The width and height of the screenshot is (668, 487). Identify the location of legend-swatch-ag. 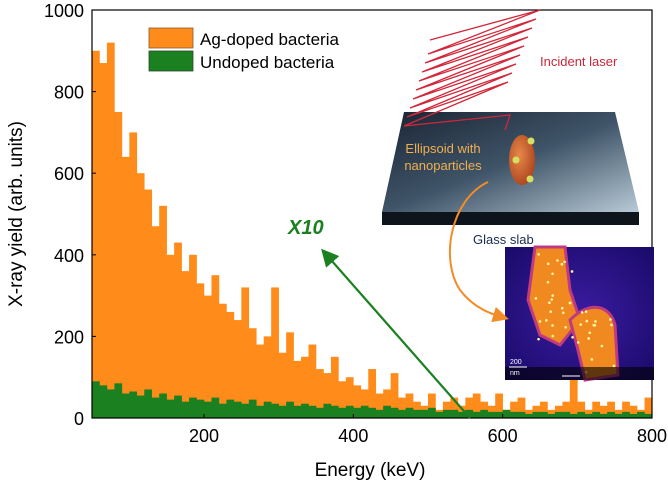
(171, 38).